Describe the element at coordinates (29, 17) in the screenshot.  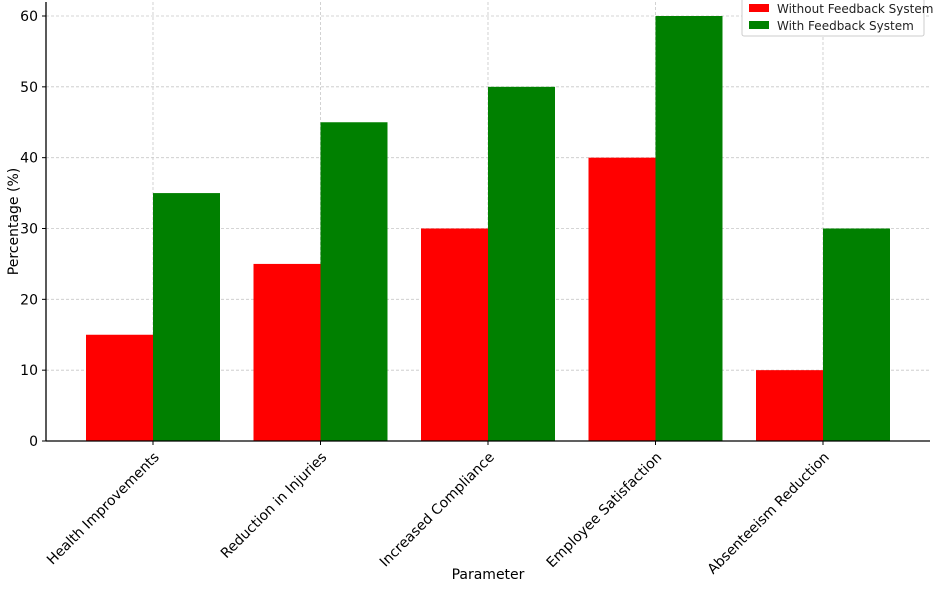
I see `y-tick-label: 60` at that location.